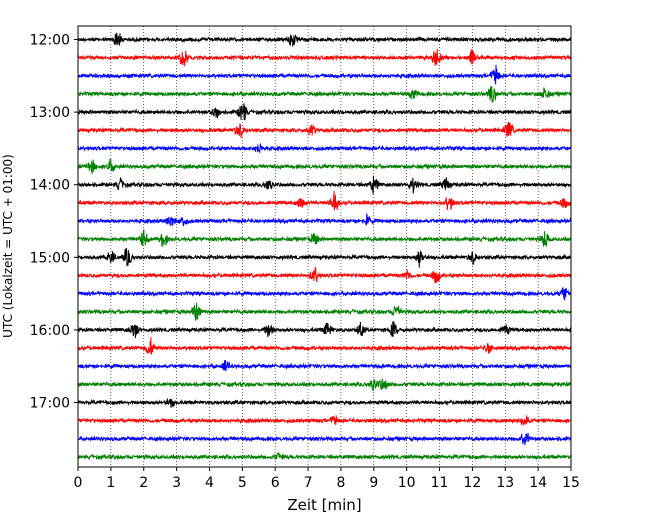 The width and height of the screenshot is (650, 520). What do you see at coordinates (440, 483) in the screenshot?
I see `x-tick-label: 11` at bounding box center [440, 483].